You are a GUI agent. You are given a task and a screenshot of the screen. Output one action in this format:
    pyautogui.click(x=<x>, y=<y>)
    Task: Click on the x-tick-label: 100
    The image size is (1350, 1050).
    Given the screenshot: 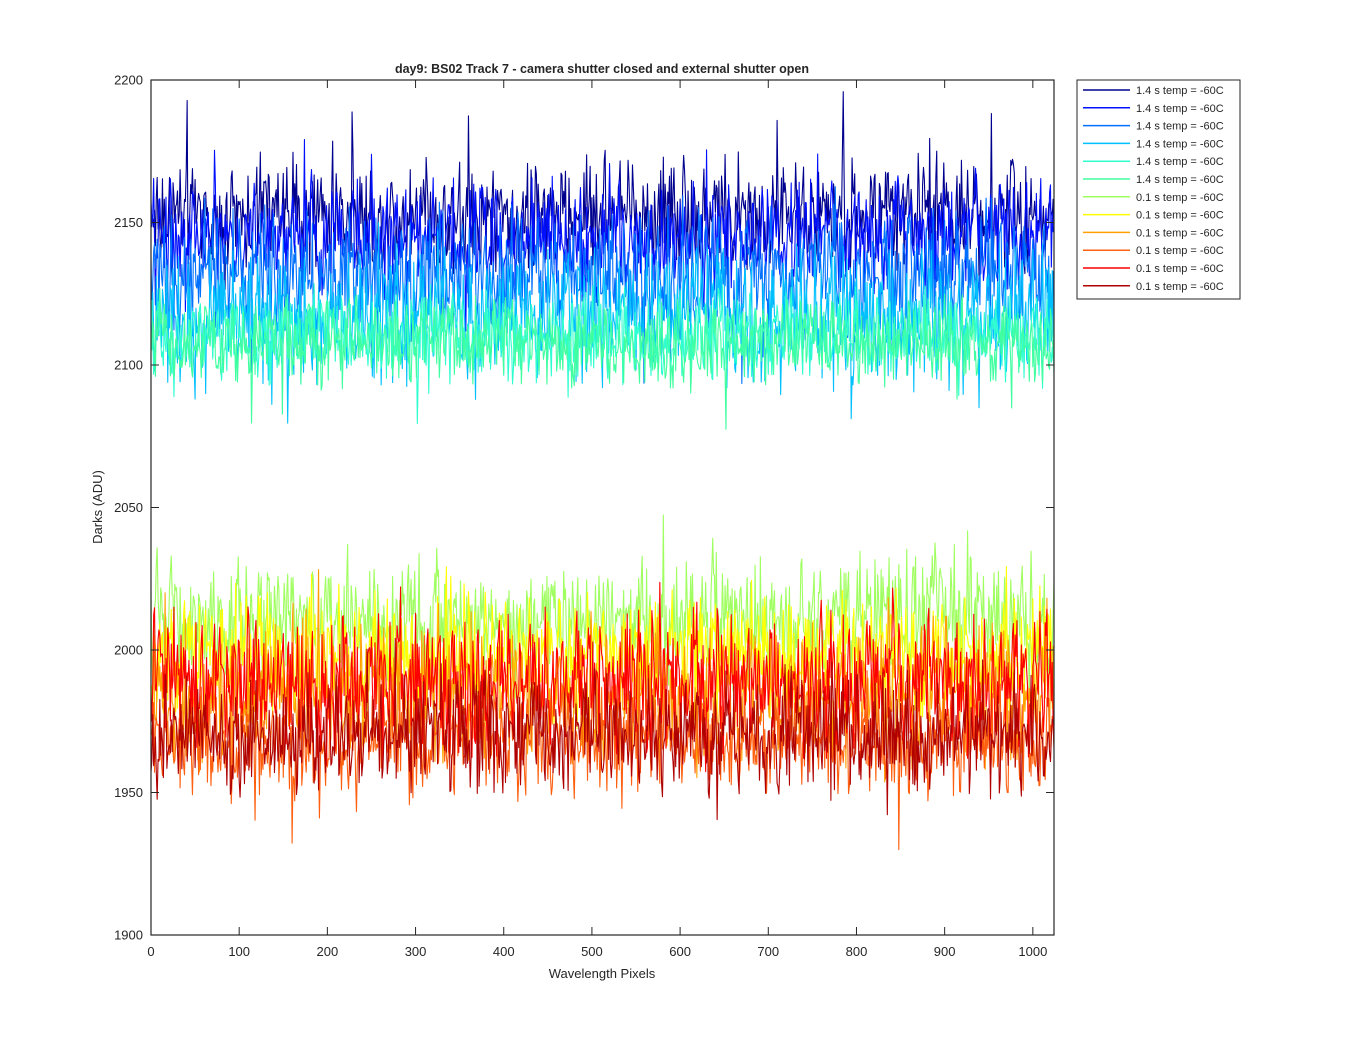 What is the action you would take?
    pyautogui.click(x=239, y=951)
    